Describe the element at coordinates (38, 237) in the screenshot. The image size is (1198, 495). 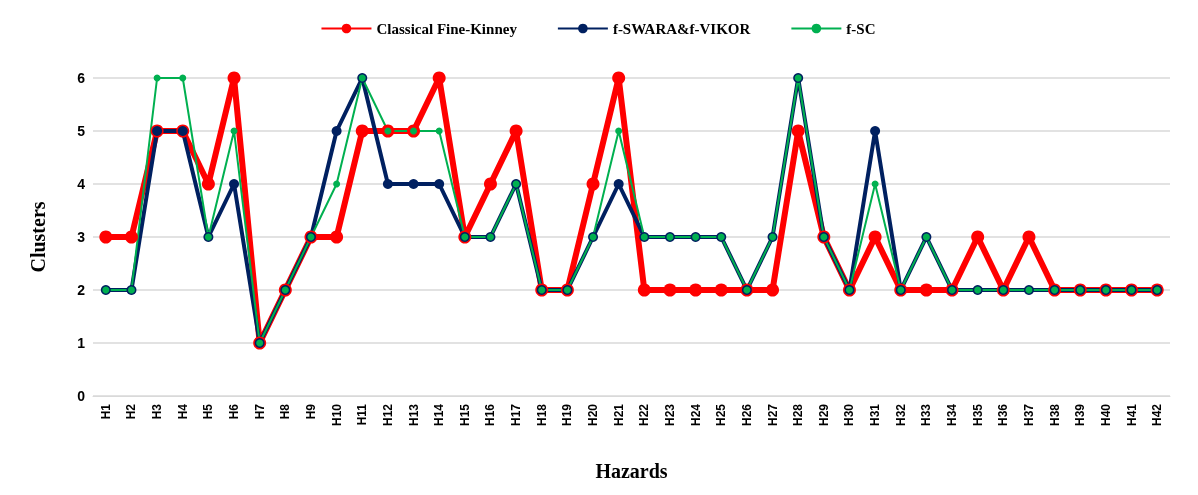
I see `y-axis-title: Clusters` at that location.